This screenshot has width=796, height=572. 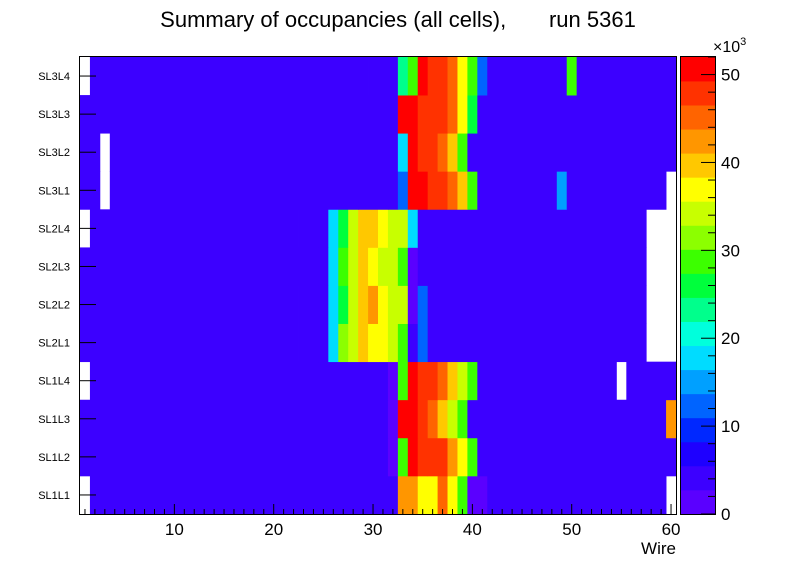 I want to click on y-tick-label: SL1L4, so click(x=54, y=382).